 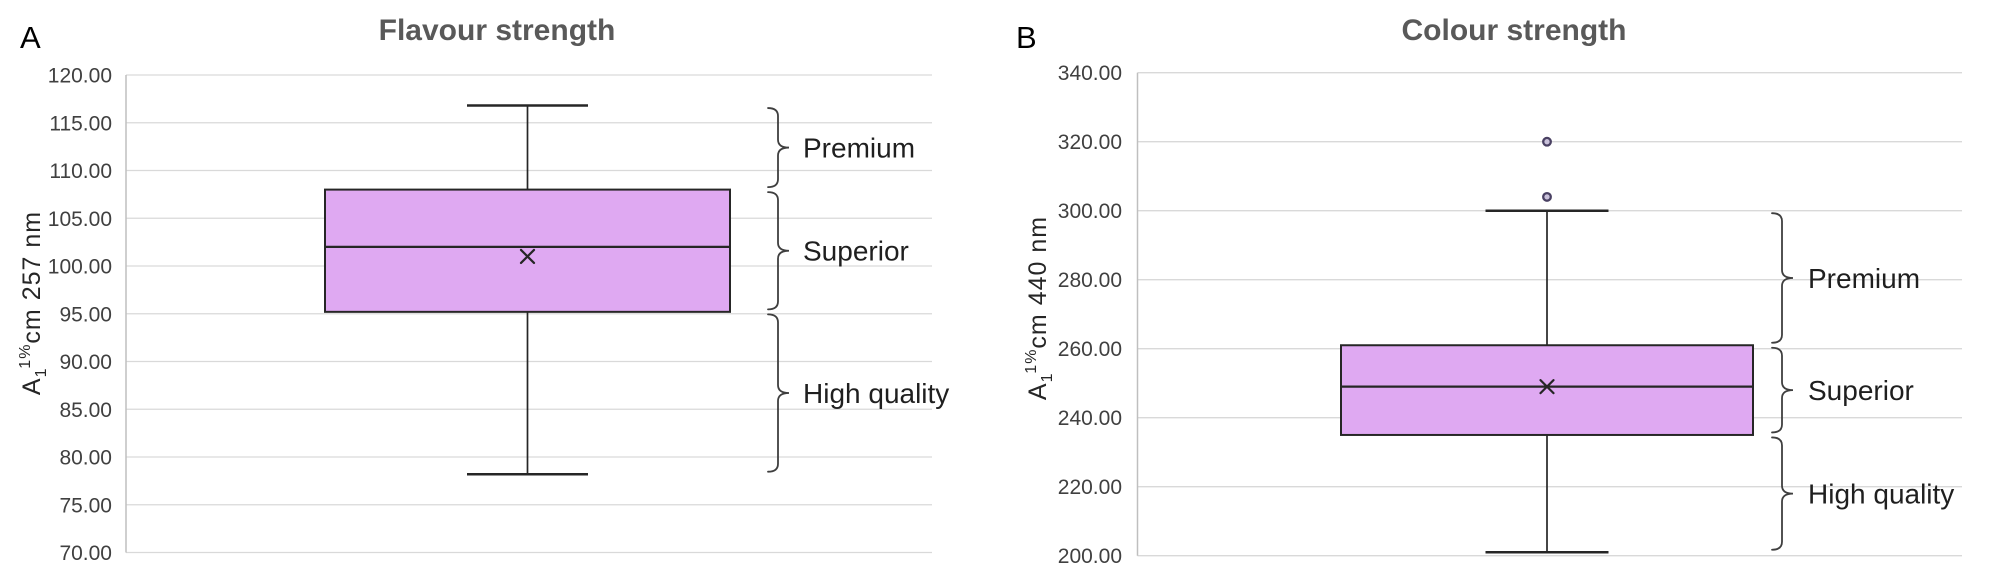 What do you see at coordinates (1090, 556) in the screenshot?
I see `y-tick-label: 200.00` at bounding box center [1090, 556].